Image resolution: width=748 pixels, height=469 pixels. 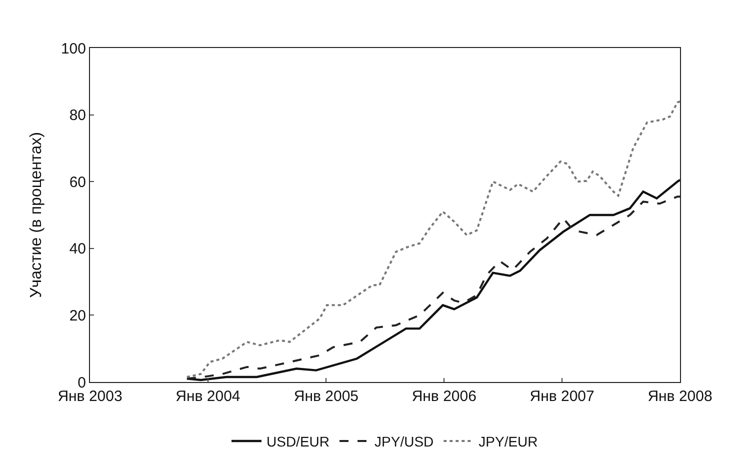 I want to click on x-tick-label: Янв 2005, so click(x=326, y=396).